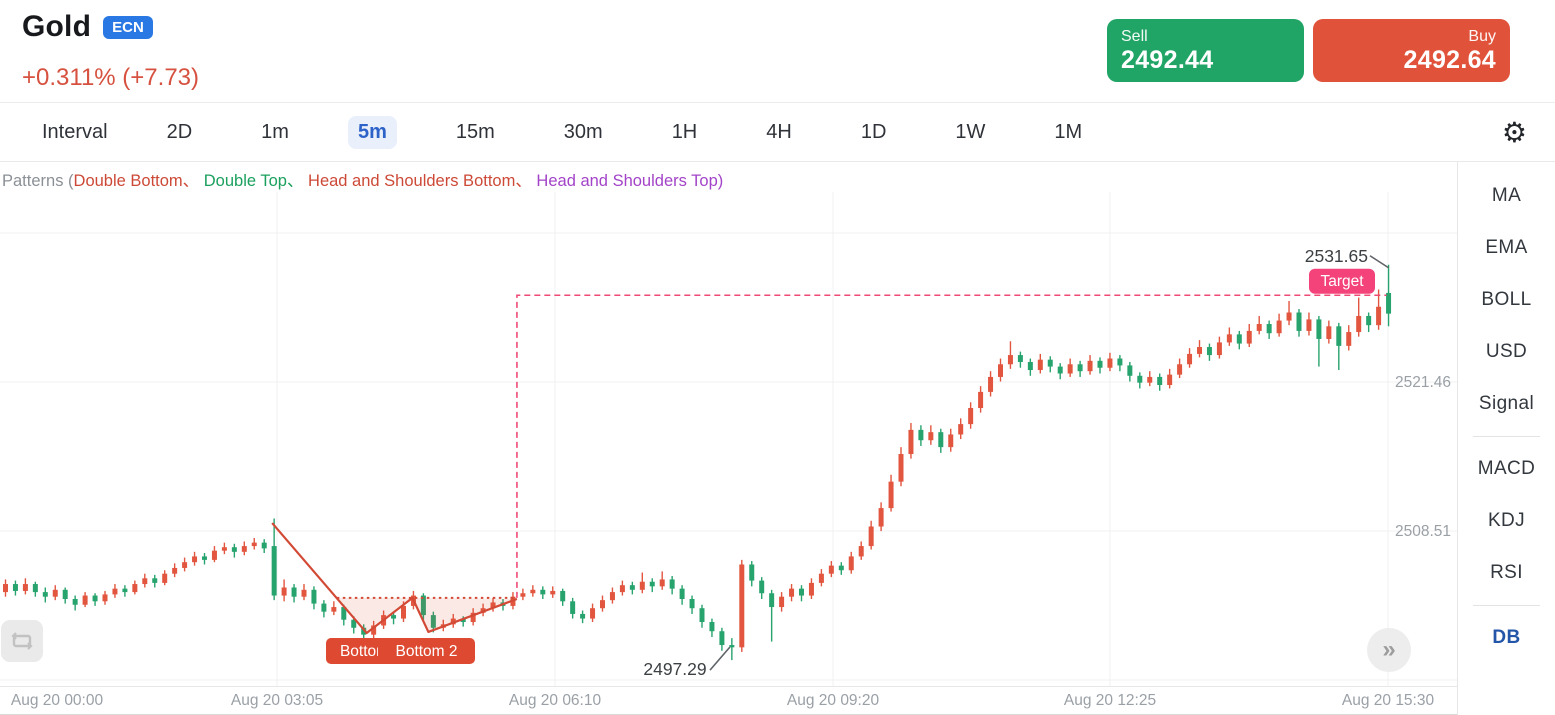 Image resolution: width=1555 pixels, height=715 pixels. Describe the element at coordinates (674, 669) in the screenshot. I see `low-value-label: 2497.29` at that location.